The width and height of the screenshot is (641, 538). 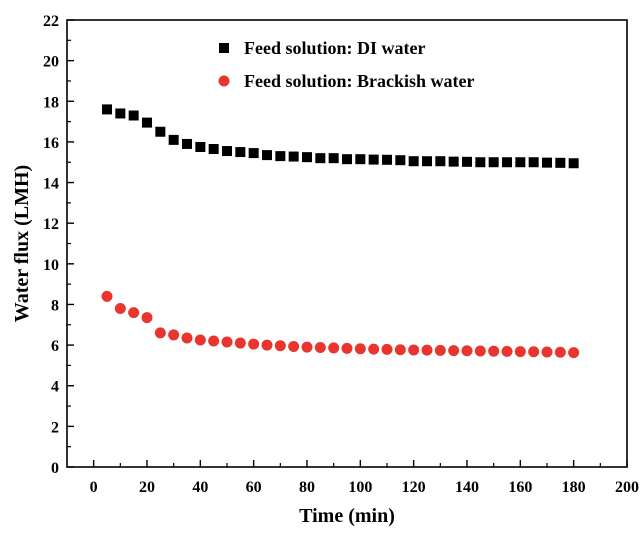 I want to click on y-tick-label: 4, so click(x=55, y=387).